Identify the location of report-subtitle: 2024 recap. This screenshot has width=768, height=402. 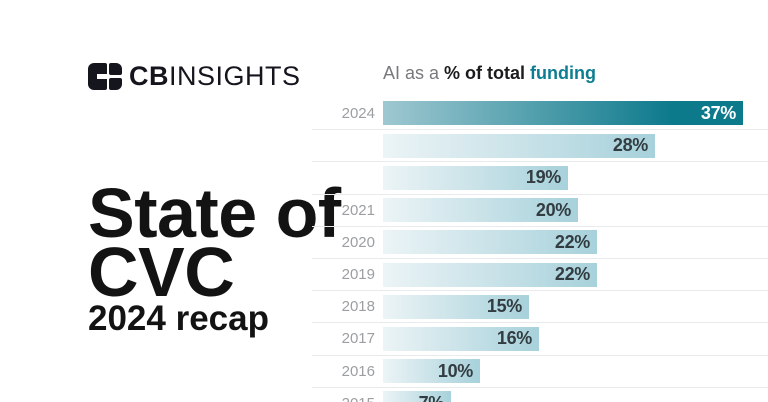
(178, 318).